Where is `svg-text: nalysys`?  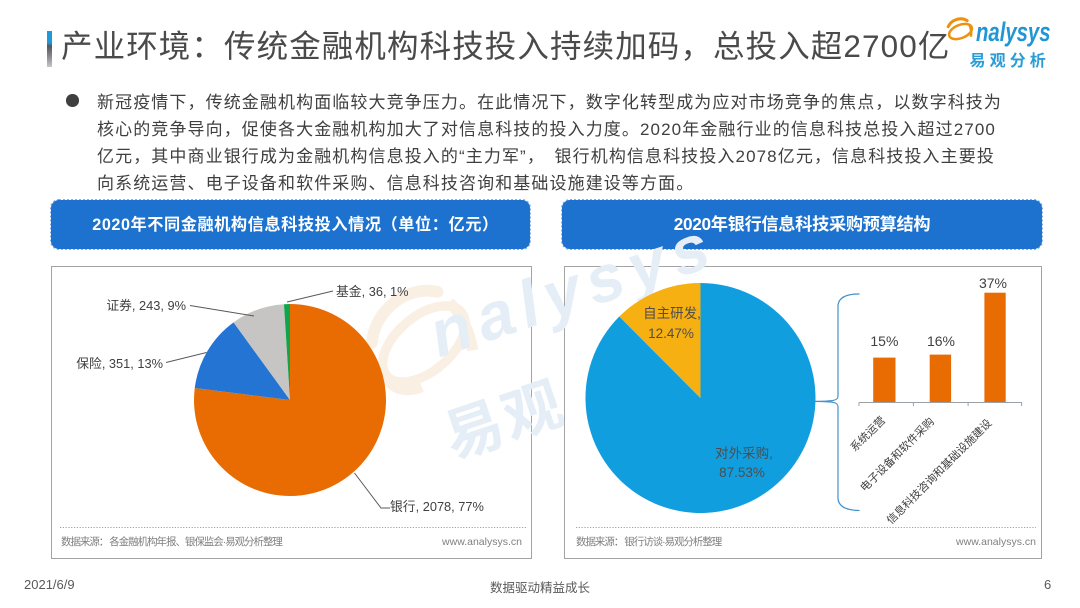
svg-text: nalysys is located at coordinates (1013, 32).